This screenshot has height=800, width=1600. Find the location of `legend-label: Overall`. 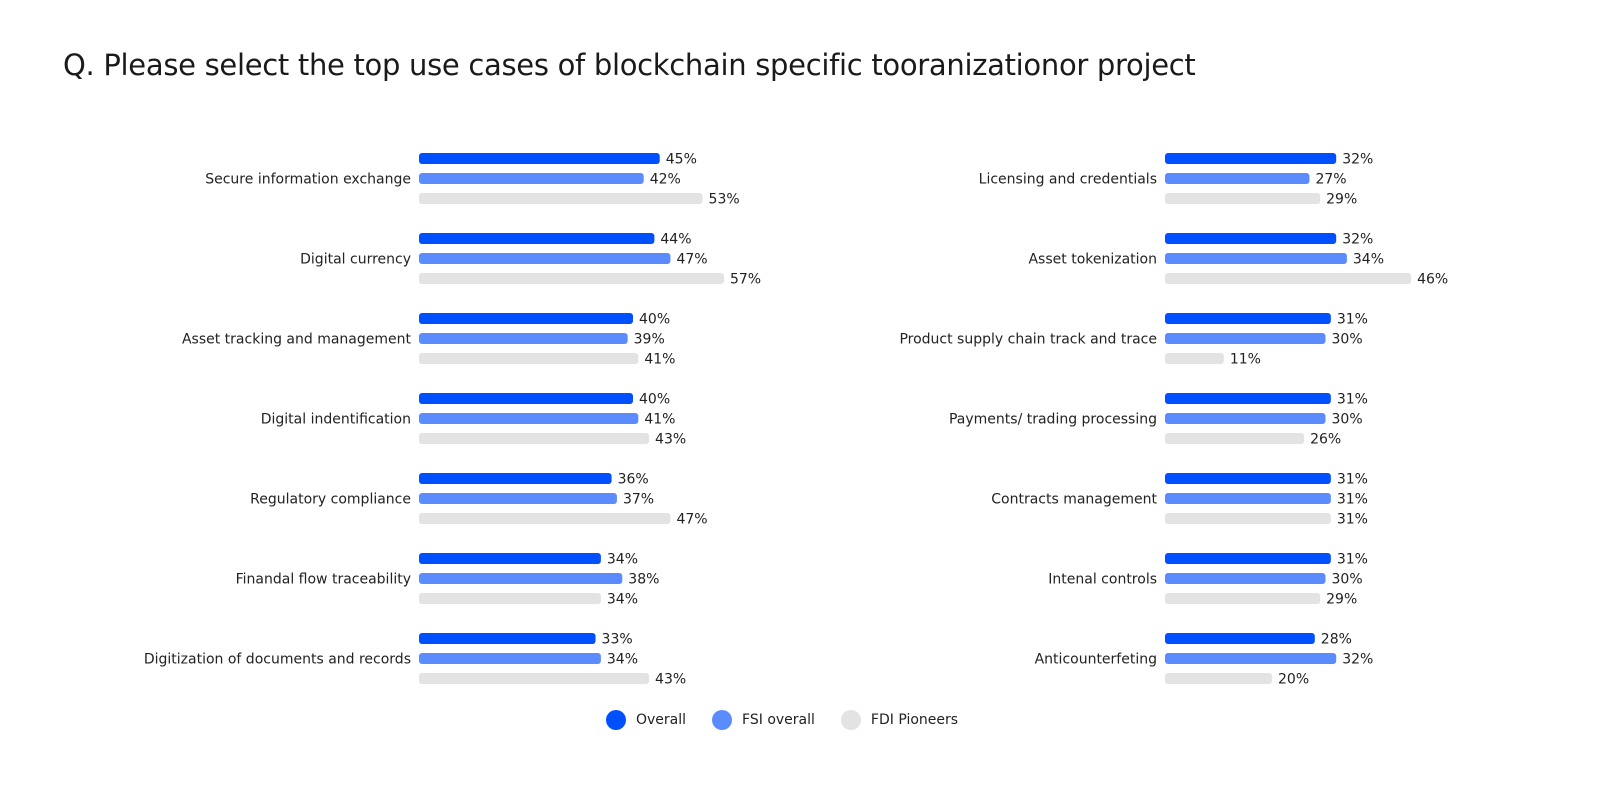

legend-label: Overall is located at coordinates (661, 720).